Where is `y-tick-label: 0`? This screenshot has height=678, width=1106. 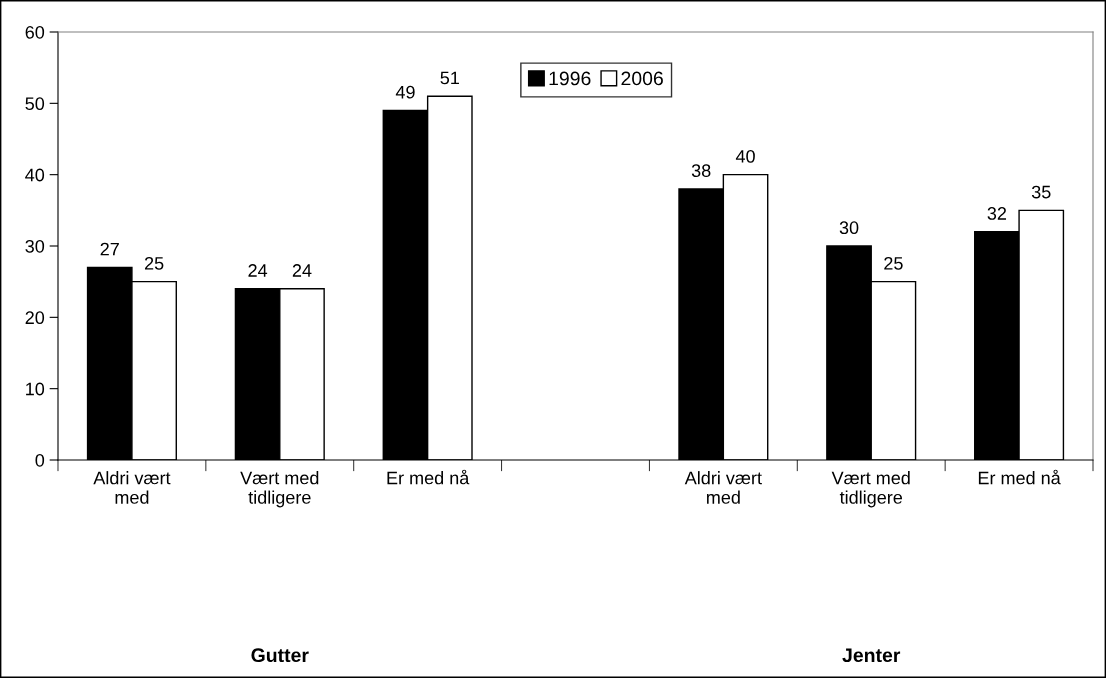 y-tick-label: 0 is located at coordinates (40, 460).